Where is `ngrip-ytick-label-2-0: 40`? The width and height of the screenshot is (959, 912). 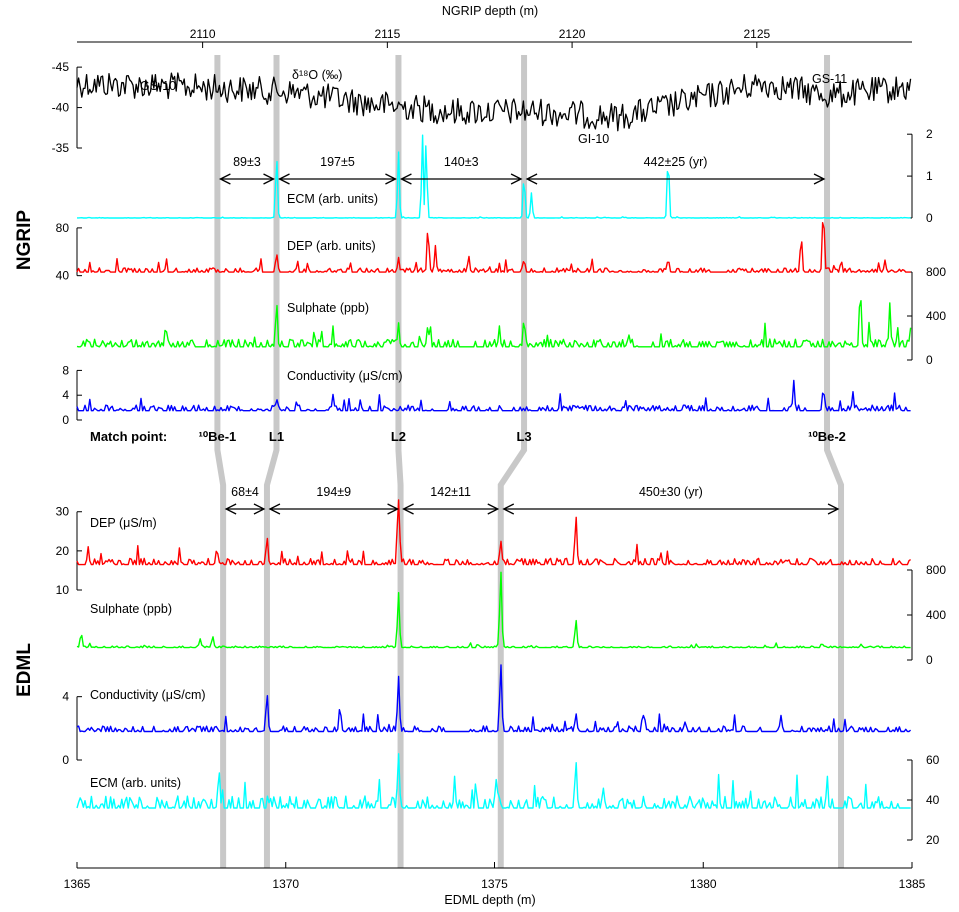 ngrip-ytick-label-2-0: 40 is located at coordinates (63, 276).